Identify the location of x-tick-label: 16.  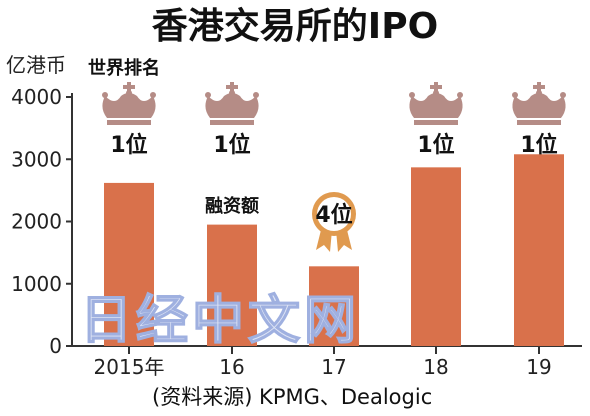
(231, 367).